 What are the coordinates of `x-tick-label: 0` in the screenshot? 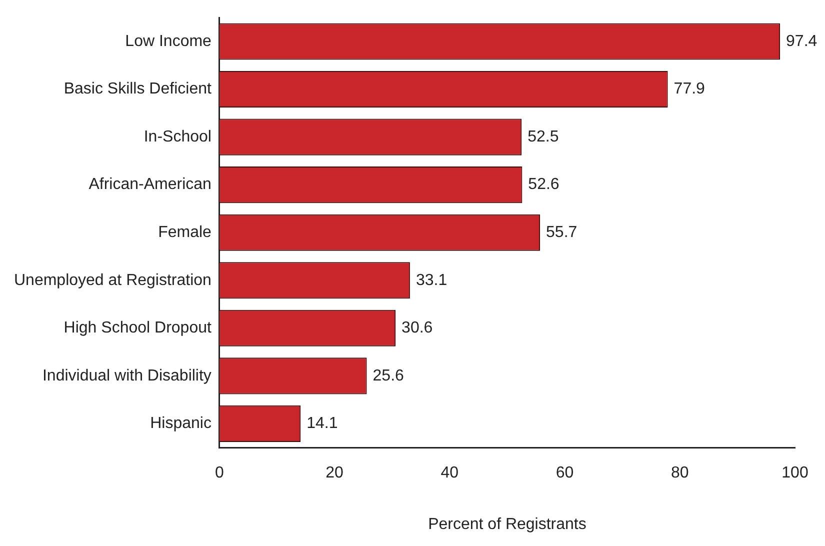 It's located at (219, 473).